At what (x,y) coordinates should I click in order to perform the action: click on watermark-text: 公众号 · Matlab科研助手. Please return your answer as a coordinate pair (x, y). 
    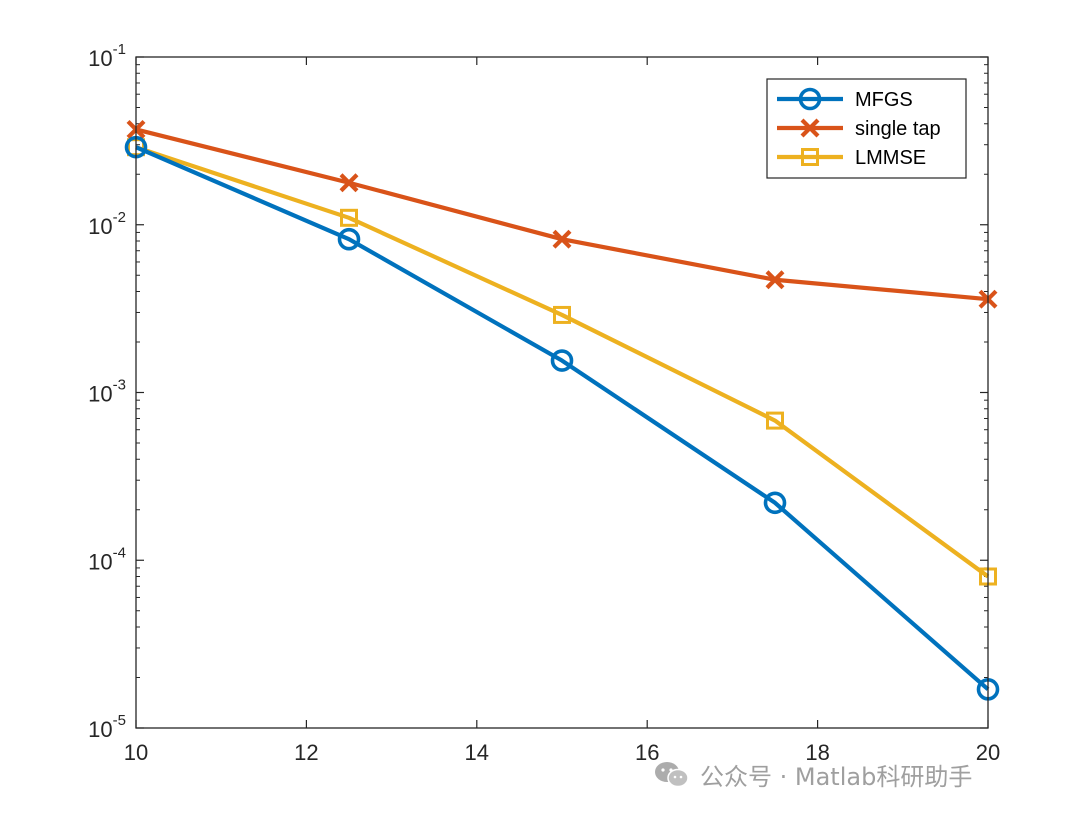
    Looking at the image, I should click on (836, 776).